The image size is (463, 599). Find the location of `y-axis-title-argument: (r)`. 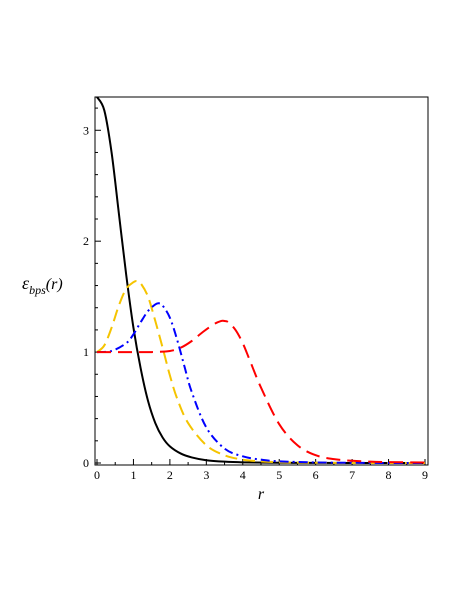

y-axis-title-argument: (r) is located at coordinates (54, 284).